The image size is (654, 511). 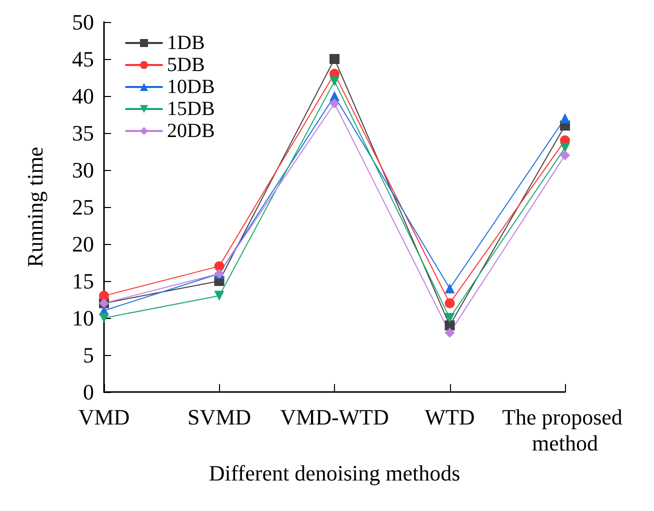 I want to click on x-tick-label: SVMD, so click(x=219, y=417).